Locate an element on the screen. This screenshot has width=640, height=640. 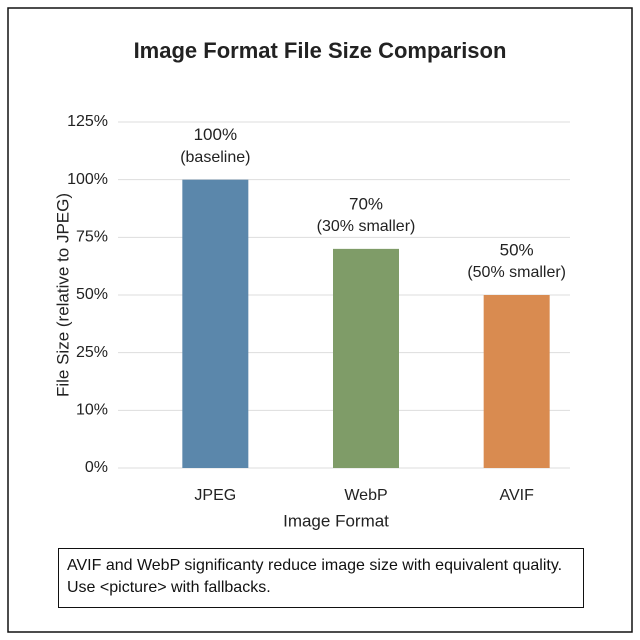
chart-title: Image Format File Size Comparison is located at coordinates (320, 50).